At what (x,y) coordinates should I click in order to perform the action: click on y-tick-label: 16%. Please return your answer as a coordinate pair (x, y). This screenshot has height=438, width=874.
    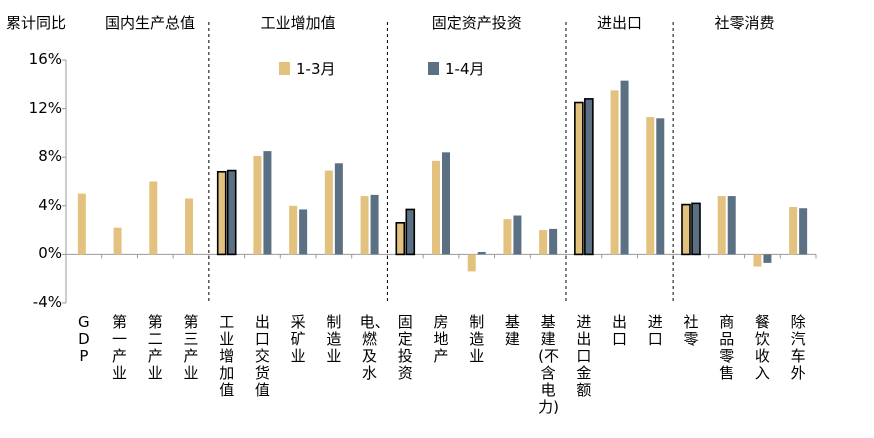
    Looking at the image, I should click on (45, 59).